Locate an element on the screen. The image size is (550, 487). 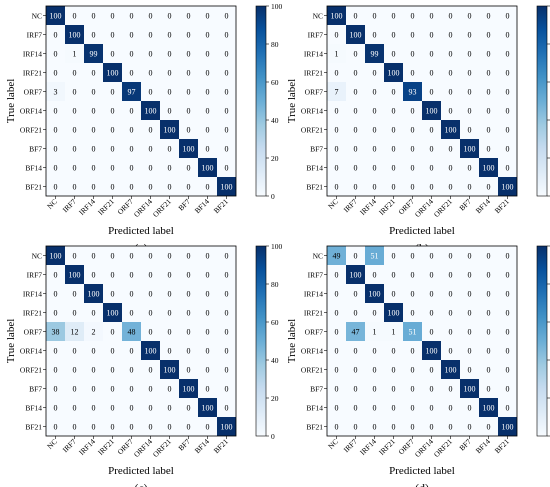
x-axis-label: Predicted label is located at coordinates (422, 471).